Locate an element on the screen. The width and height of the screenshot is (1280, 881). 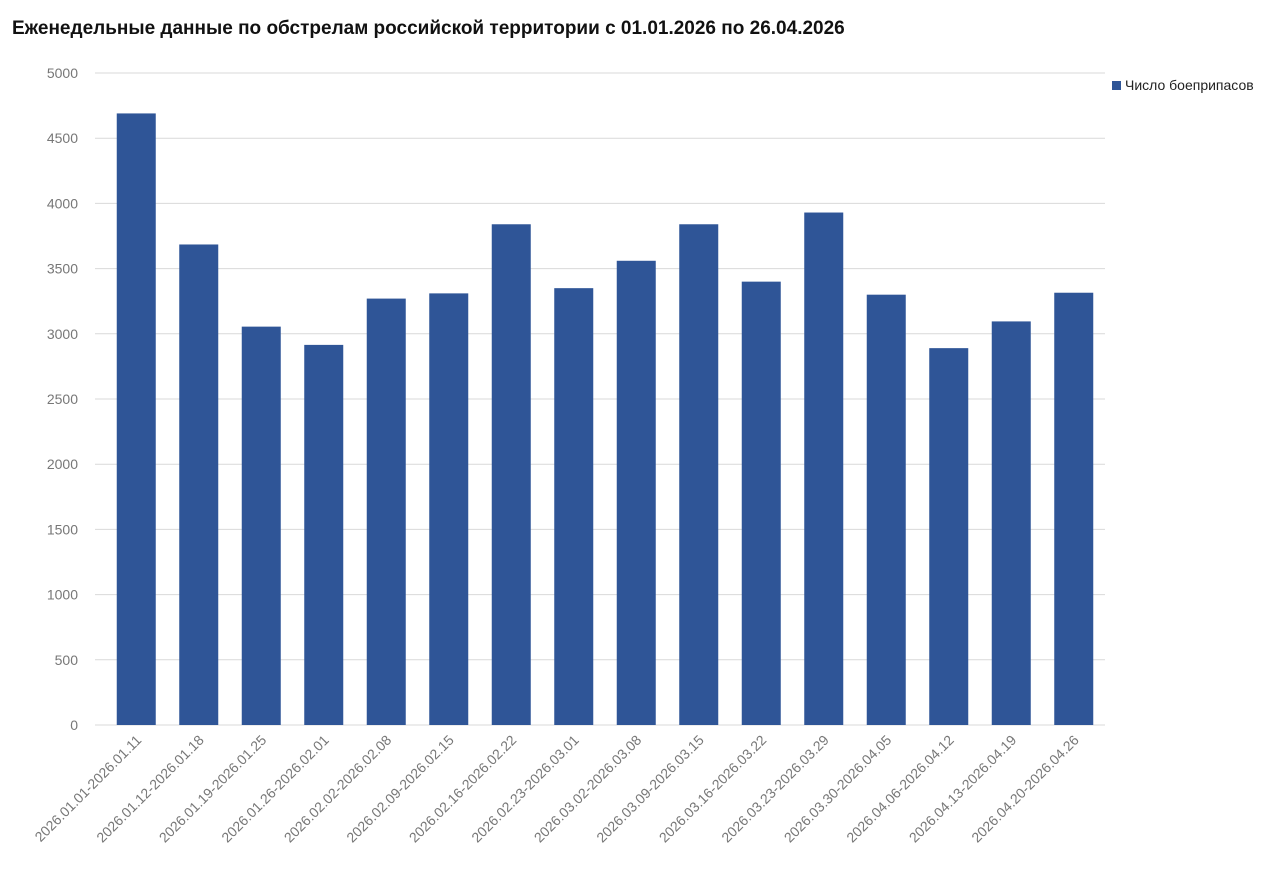
y-tick-label: 1500 is located at coordinates (62, 529).